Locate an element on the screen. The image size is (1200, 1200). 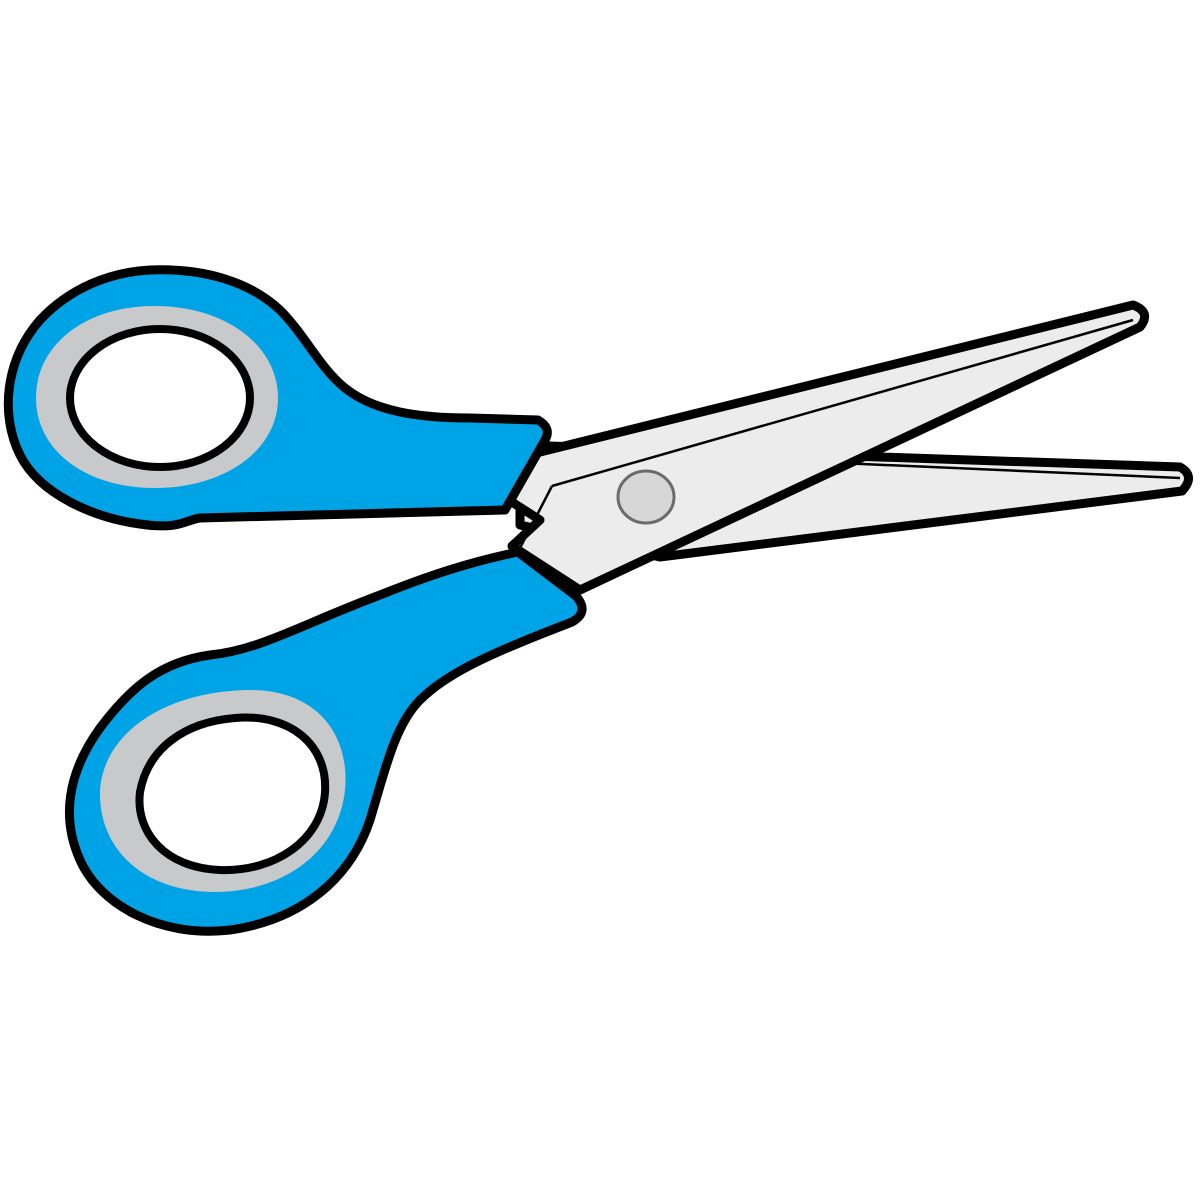
upper-blade-bevel is located at coordinates (842, 403).